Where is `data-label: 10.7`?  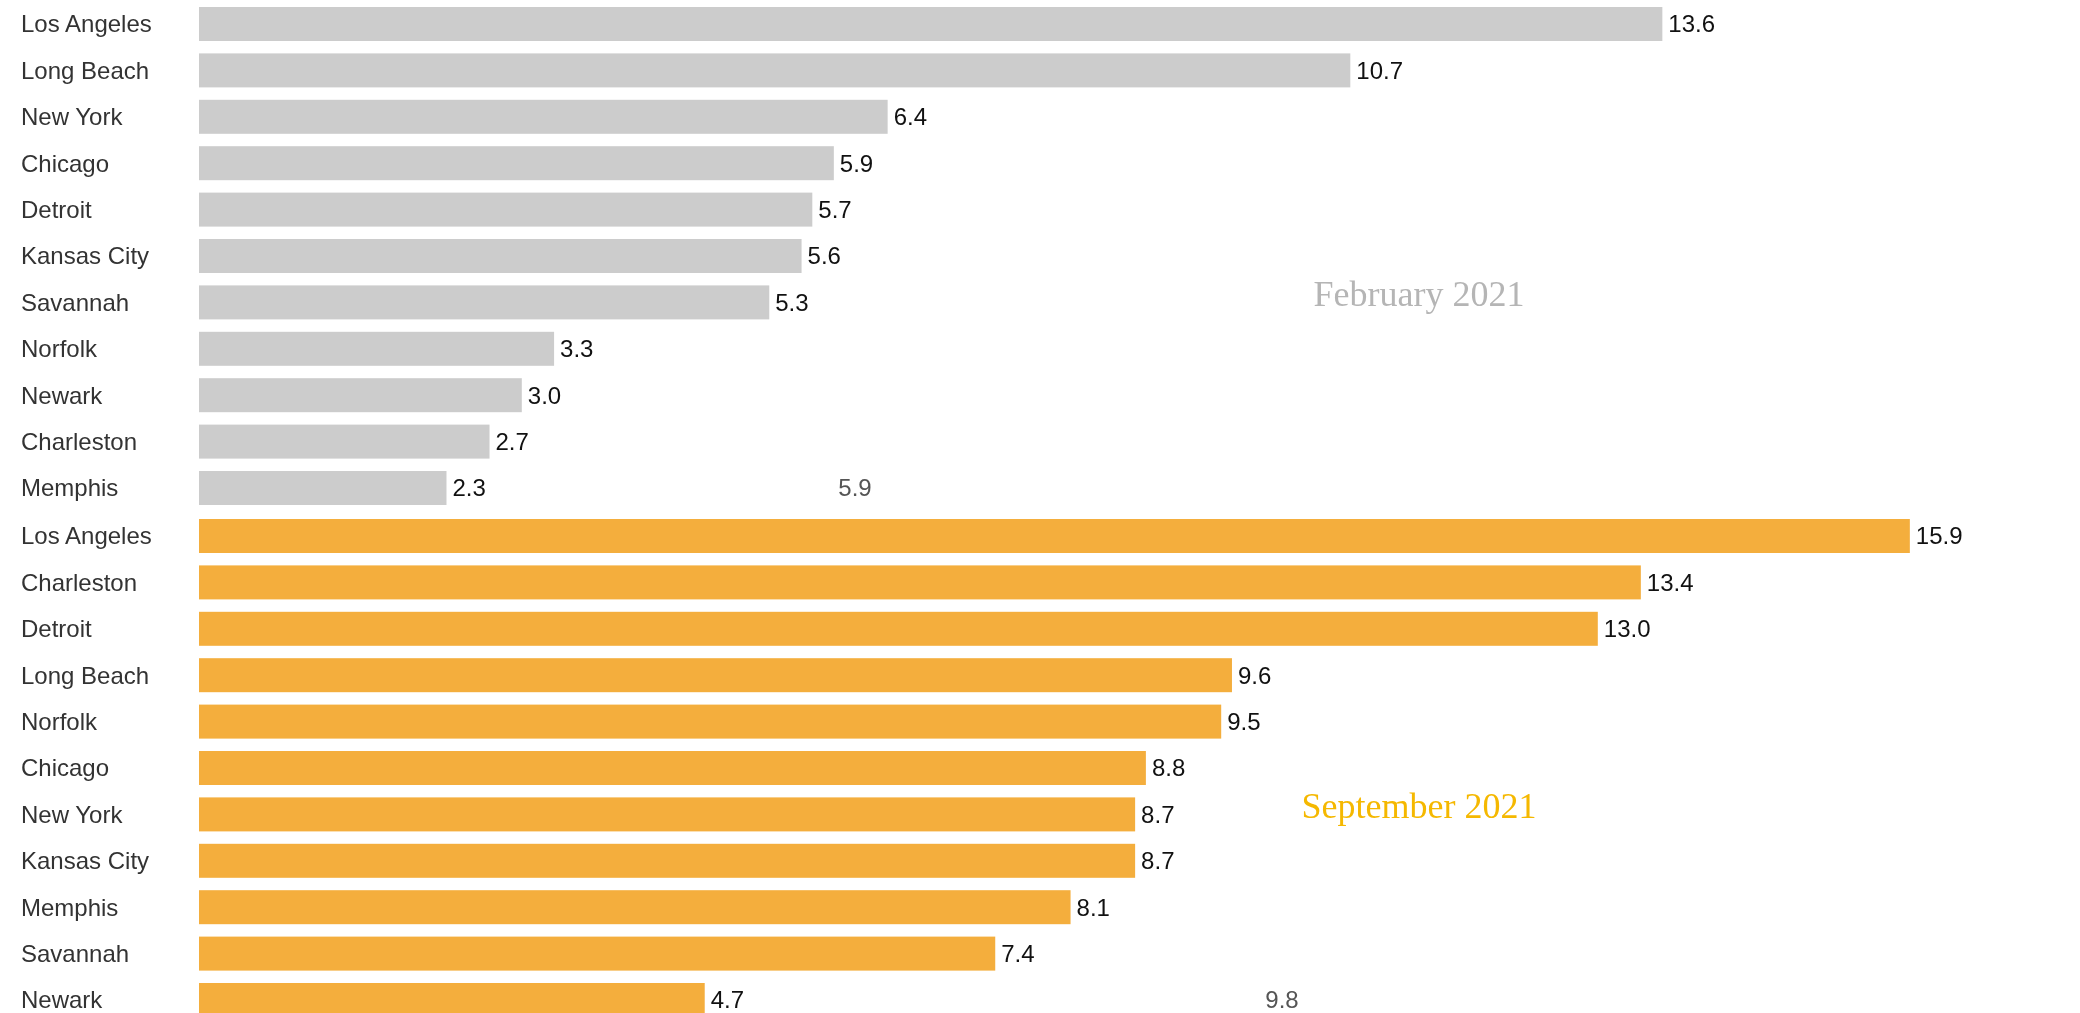 data-label: 10.7 is located at coordinates (1380, 70).